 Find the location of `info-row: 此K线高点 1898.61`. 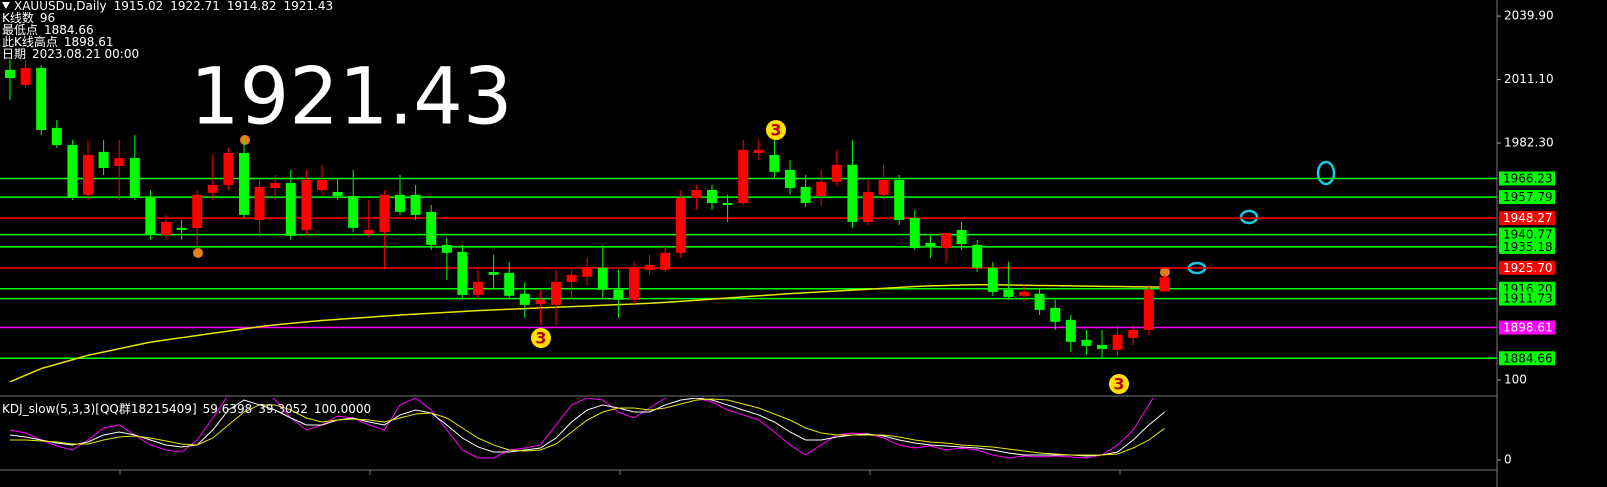

info-row: 此K线高点 1898.61 is located at coordinates (58, 41).